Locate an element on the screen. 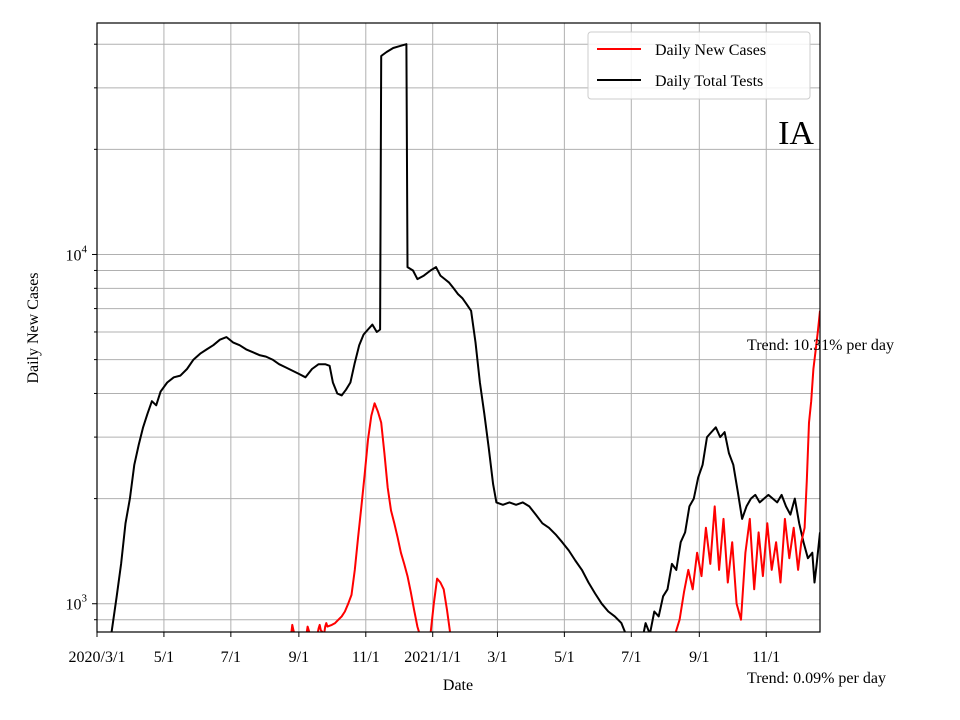 This screenshot has width=960, height=720. y-tick-label: 10⁴ is located at coordinates (77, 253).